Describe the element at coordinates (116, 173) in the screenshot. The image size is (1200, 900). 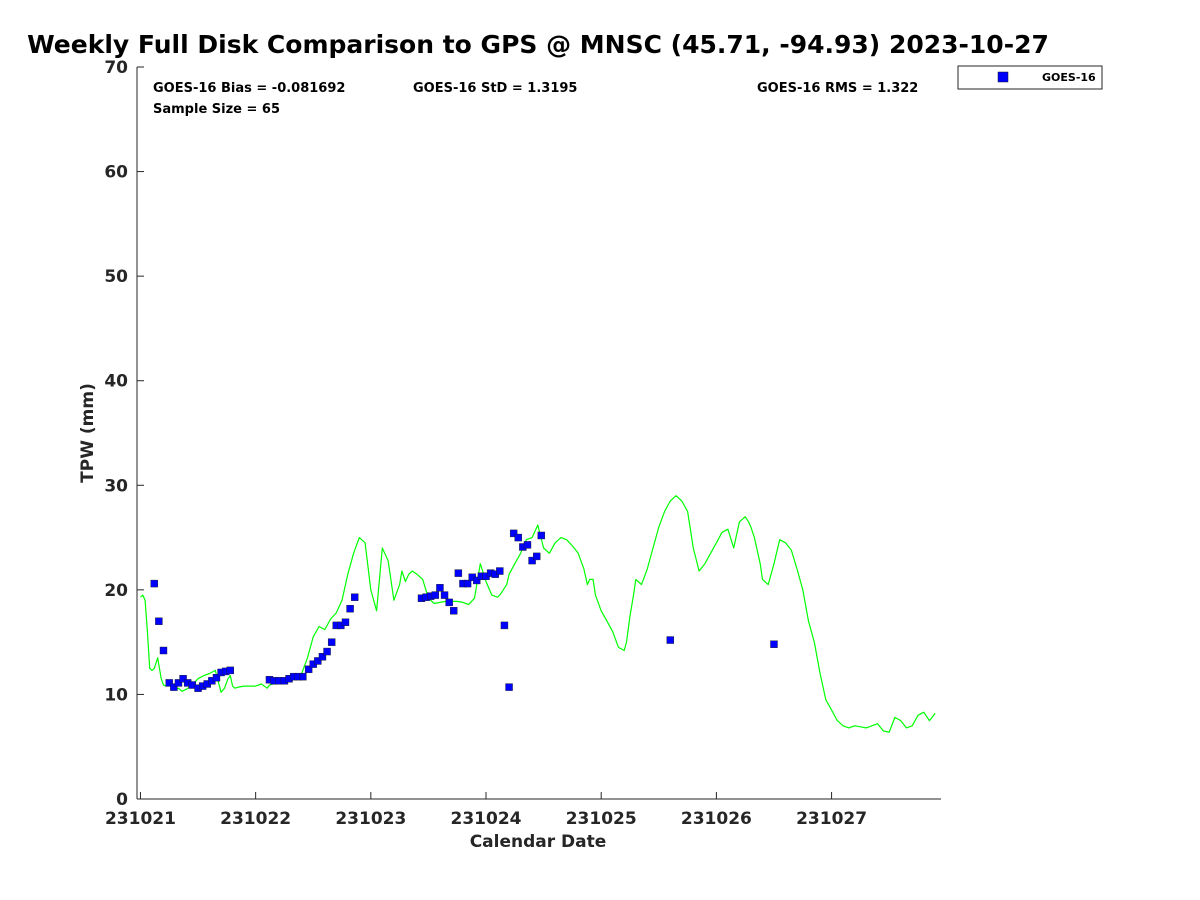
I see `y-tick-label: 60` at that location.